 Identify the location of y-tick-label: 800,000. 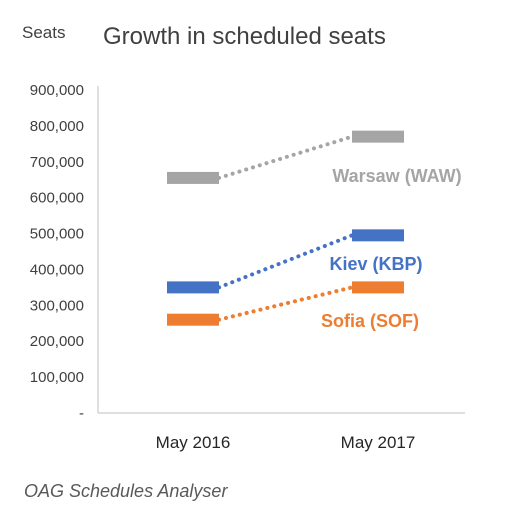
(57, 126).